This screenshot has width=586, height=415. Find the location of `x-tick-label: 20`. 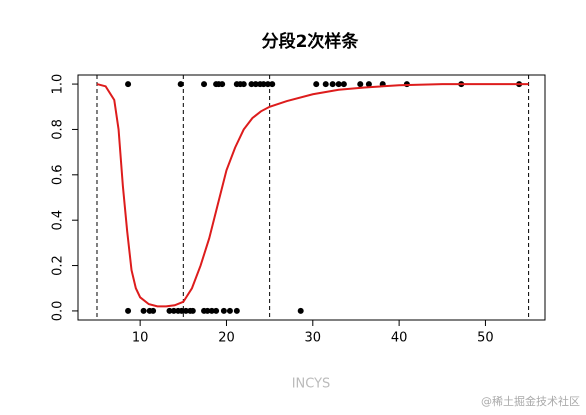

x-tick-label: 20 is located at coordinates (226, 338).